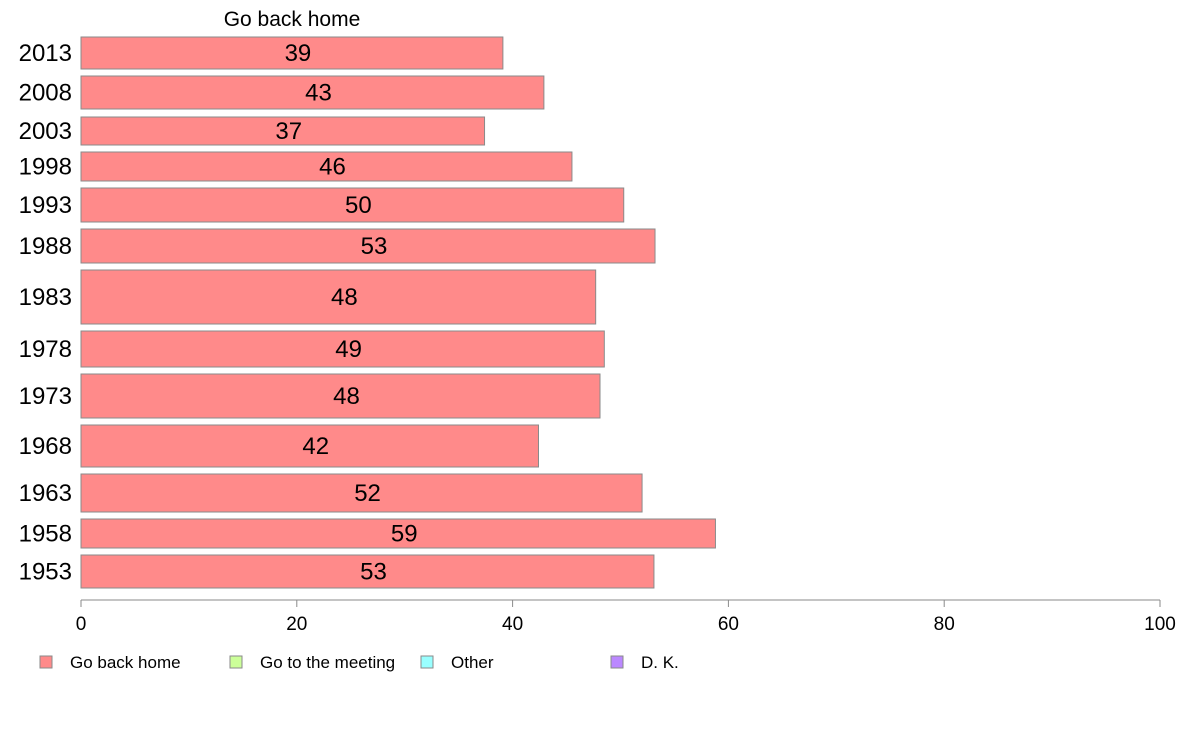  Describe the element at coordinates (45, 349) in the screenshot. I see `year-label-1978: 1978` at that location.